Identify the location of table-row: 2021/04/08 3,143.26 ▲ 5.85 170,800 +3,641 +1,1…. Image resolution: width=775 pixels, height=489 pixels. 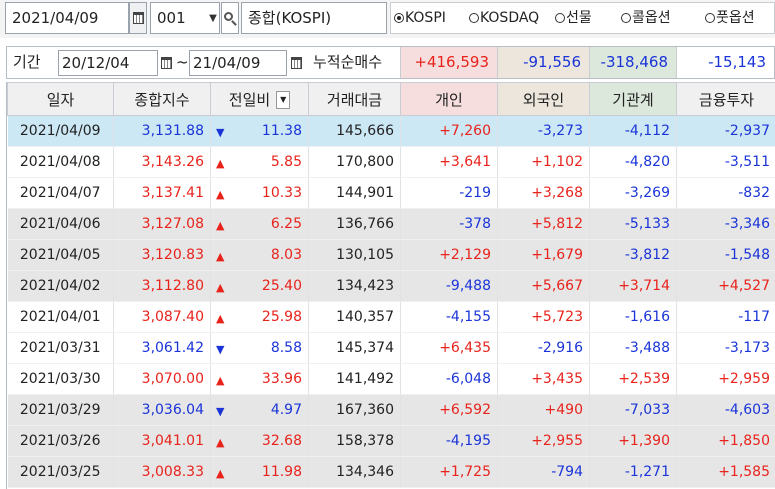
(391, 162).